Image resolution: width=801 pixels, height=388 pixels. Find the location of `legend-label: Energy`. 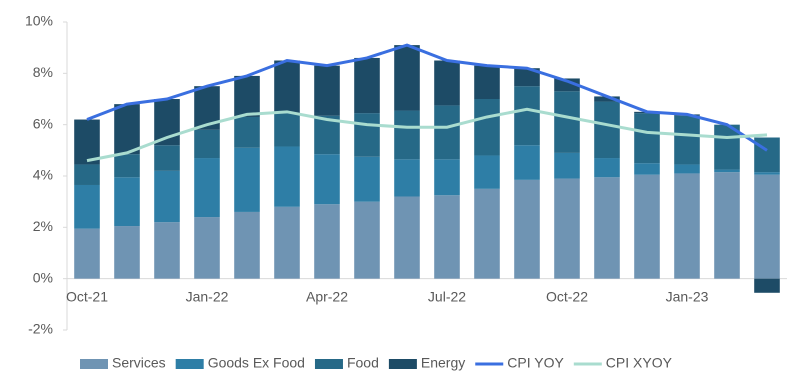

legend-label: Energy is located at coordinates (443, 363).